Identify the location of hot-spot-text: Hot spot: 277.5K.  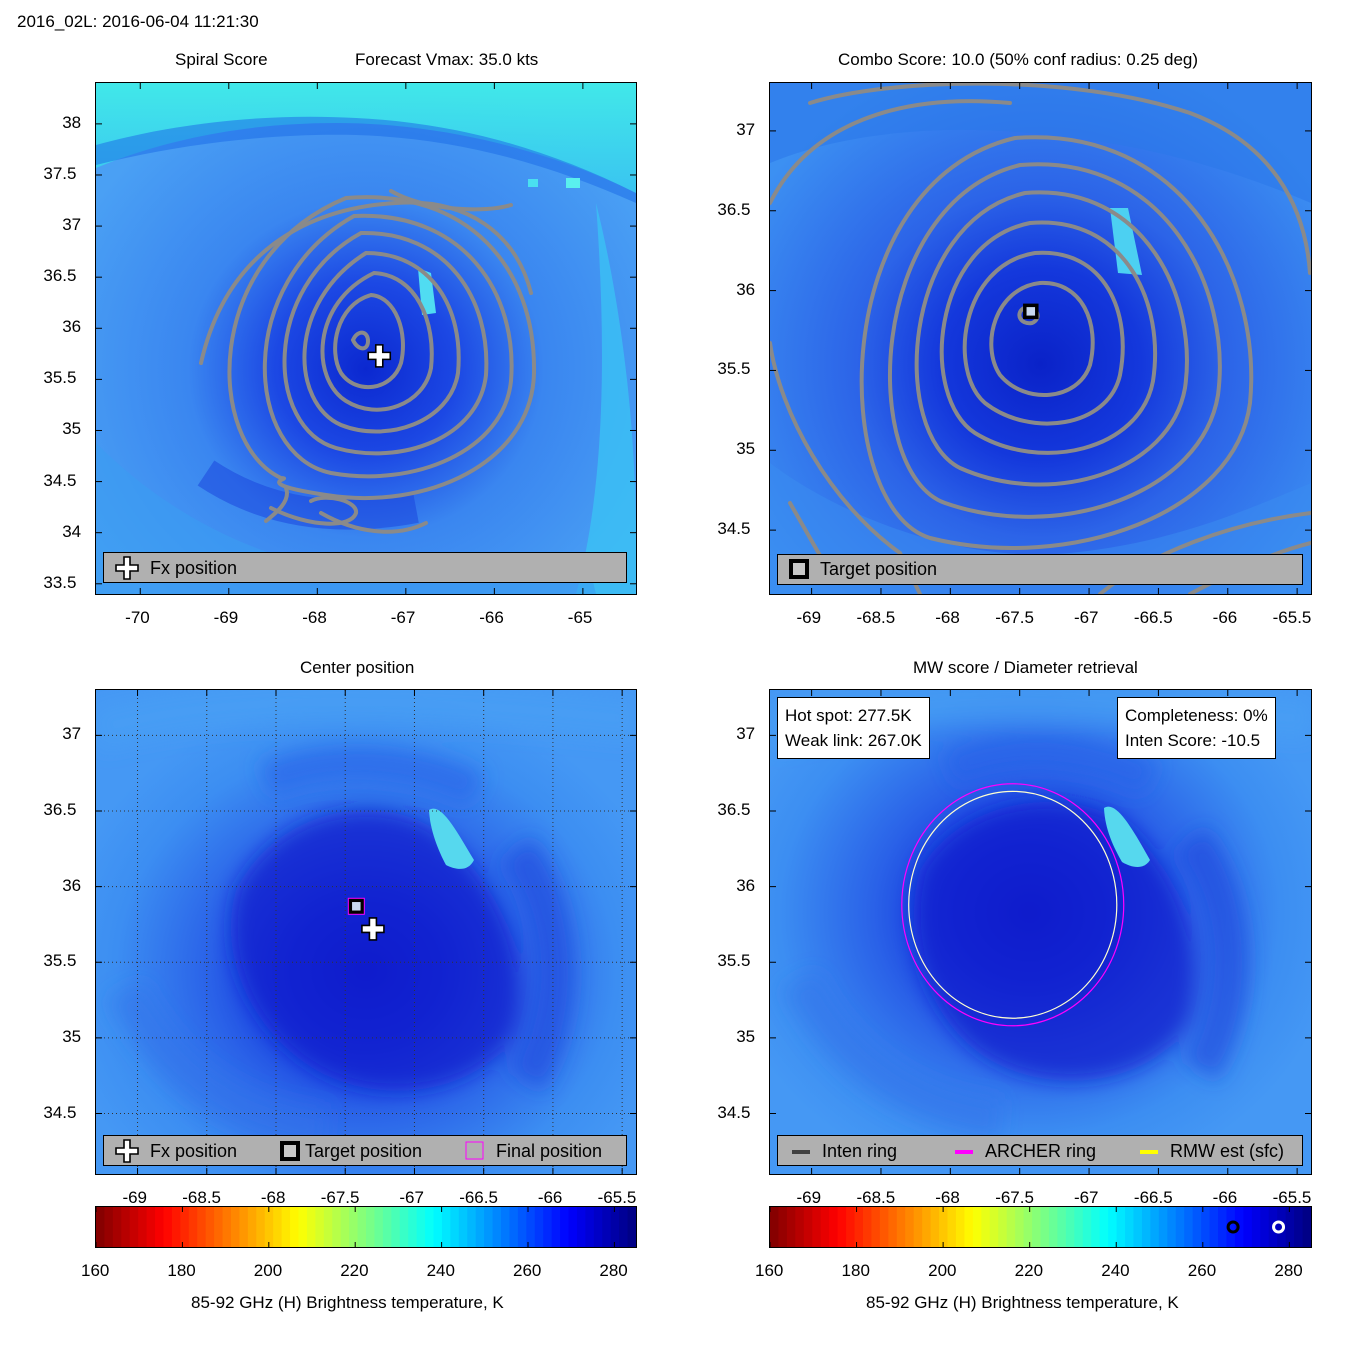
(848, 715).